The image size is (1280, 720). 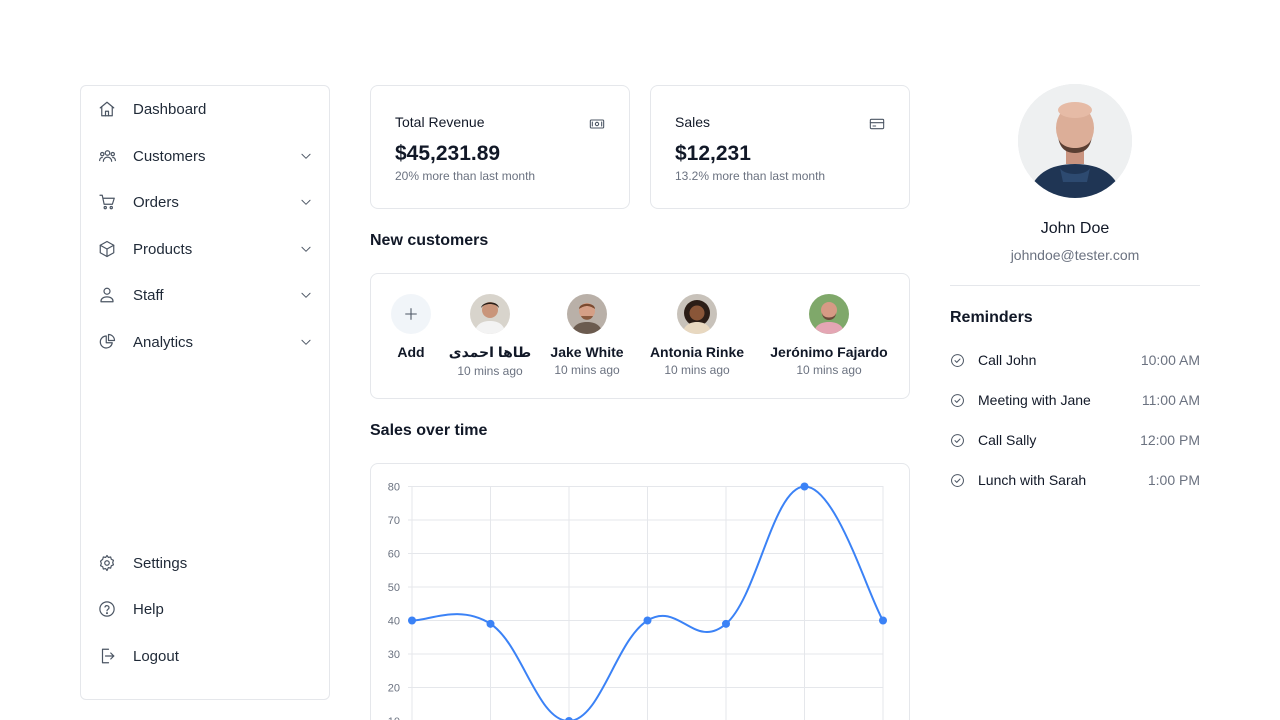 I want to click on sidebar-item-label: Logout, so click(x=156, y=656).